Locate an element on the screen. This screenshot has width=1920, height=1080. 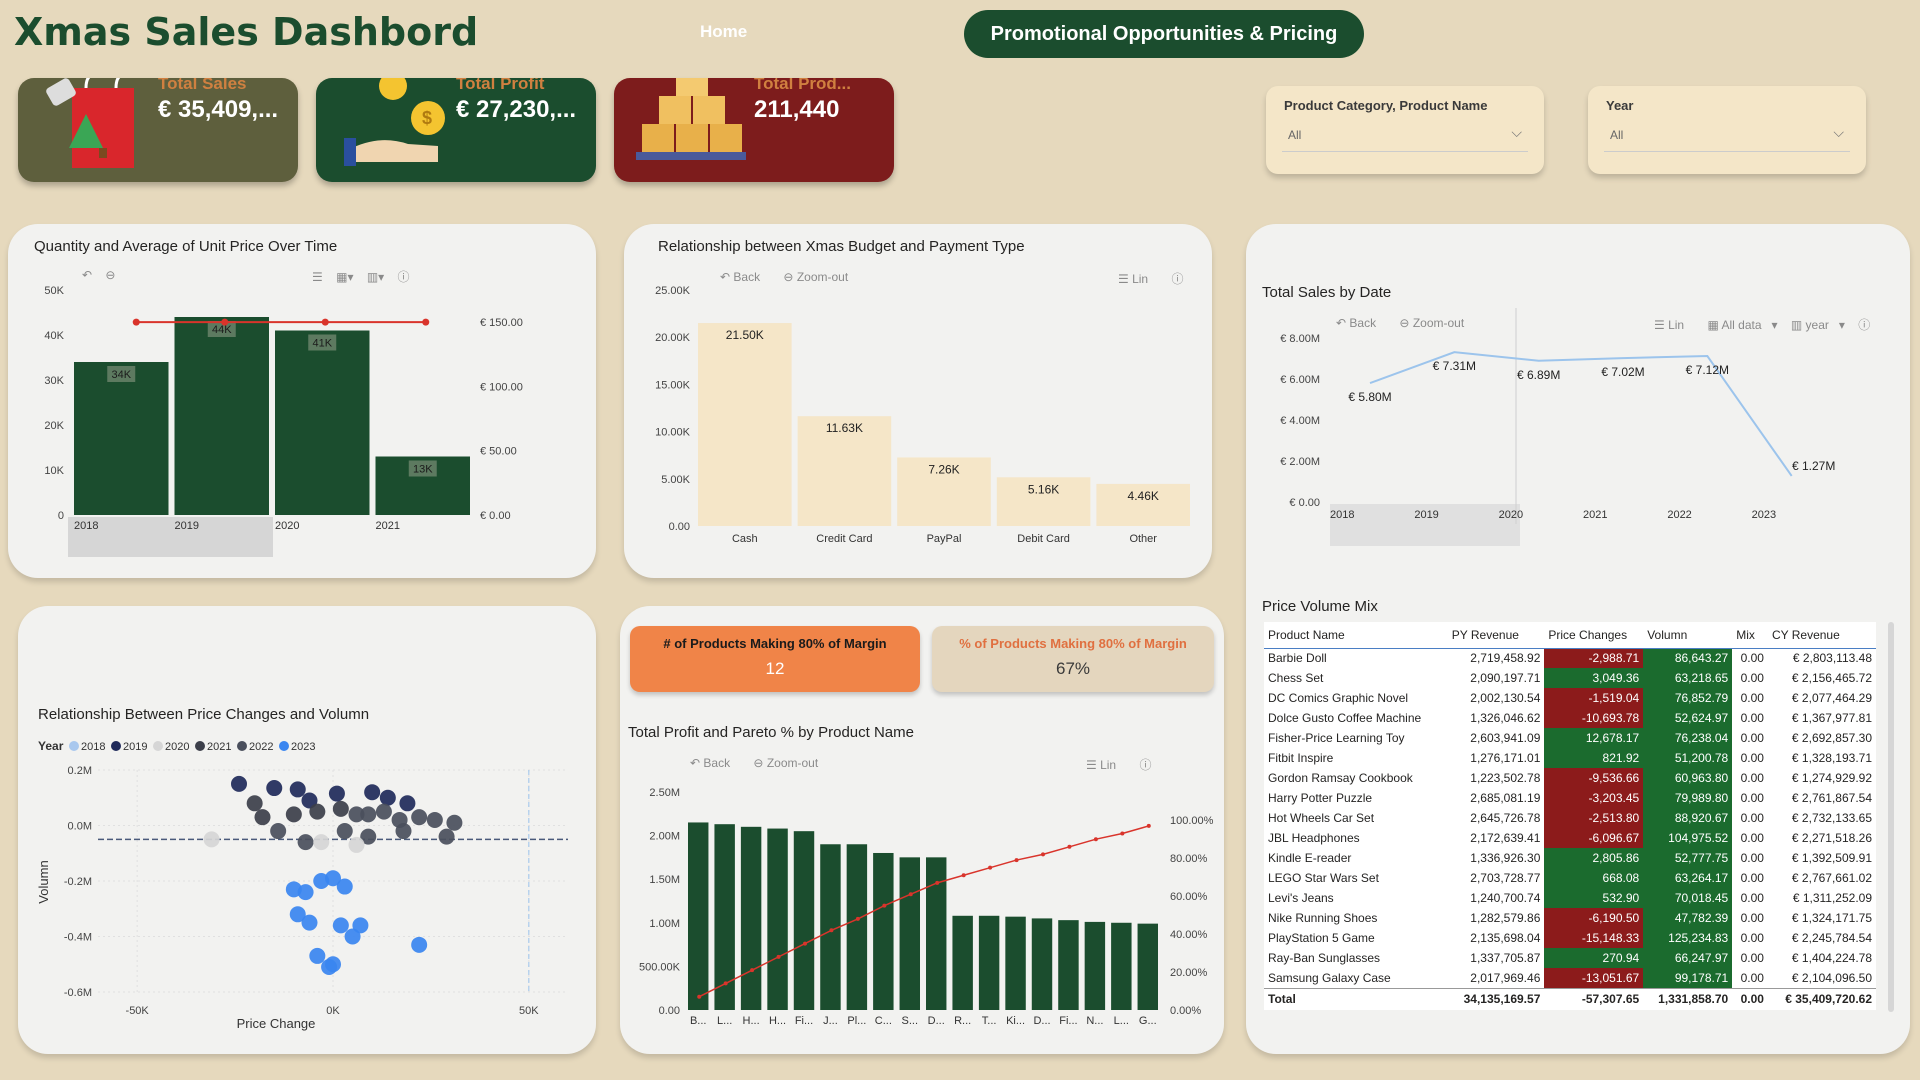
table-cell: 2,805.86 is located at coordinates (1594, 858).